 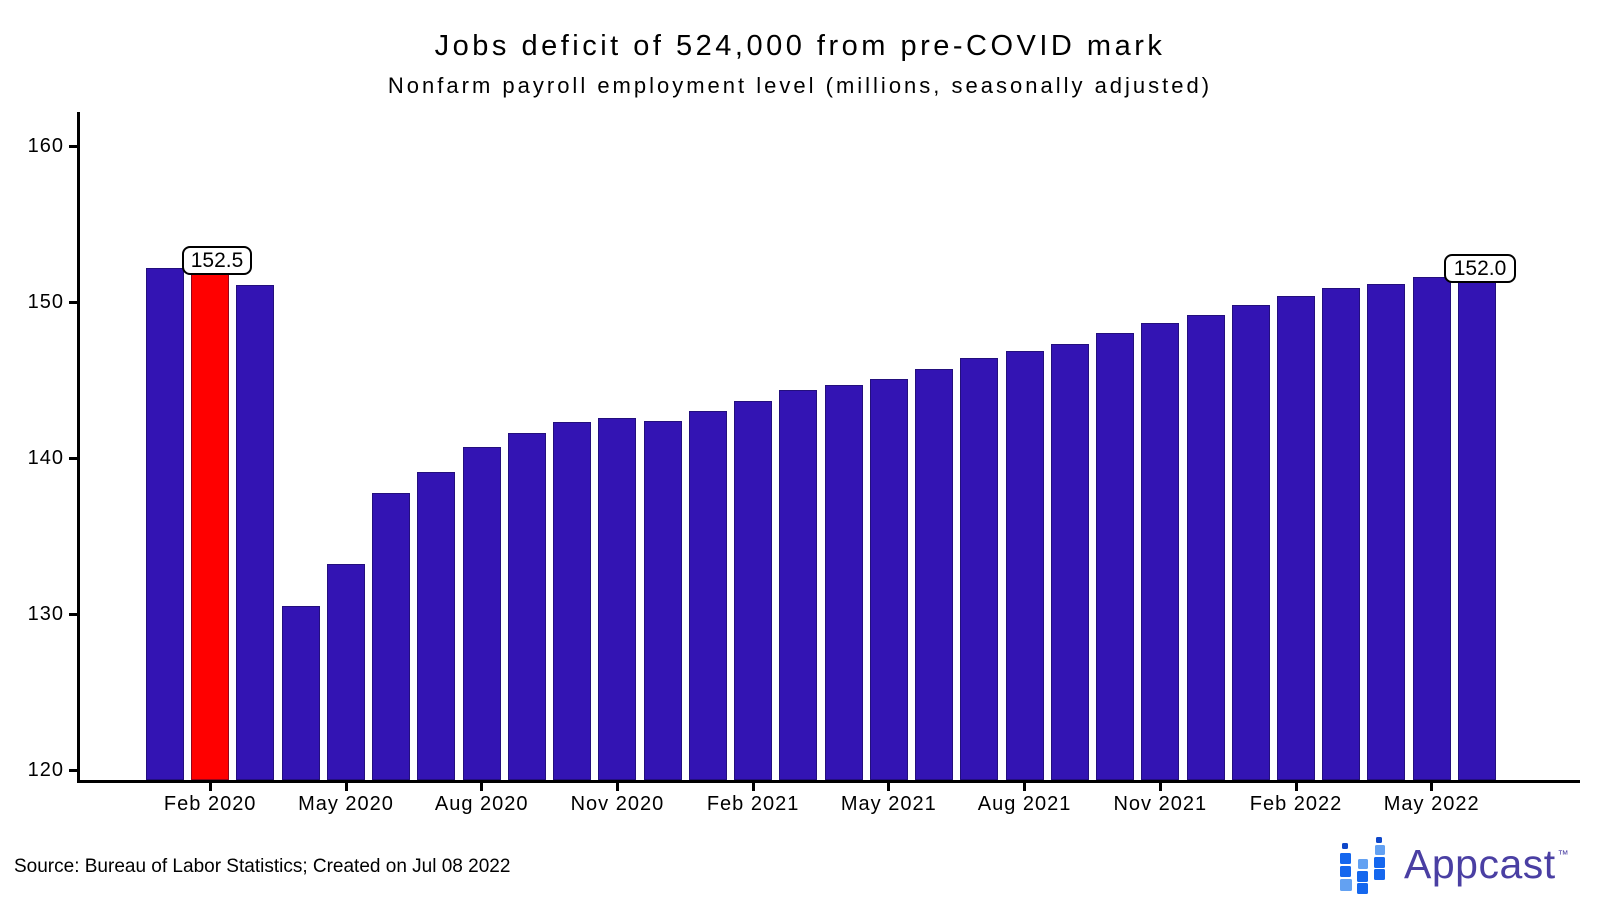 I want to click on bar-dec-2020, so click(x=662, y=600).